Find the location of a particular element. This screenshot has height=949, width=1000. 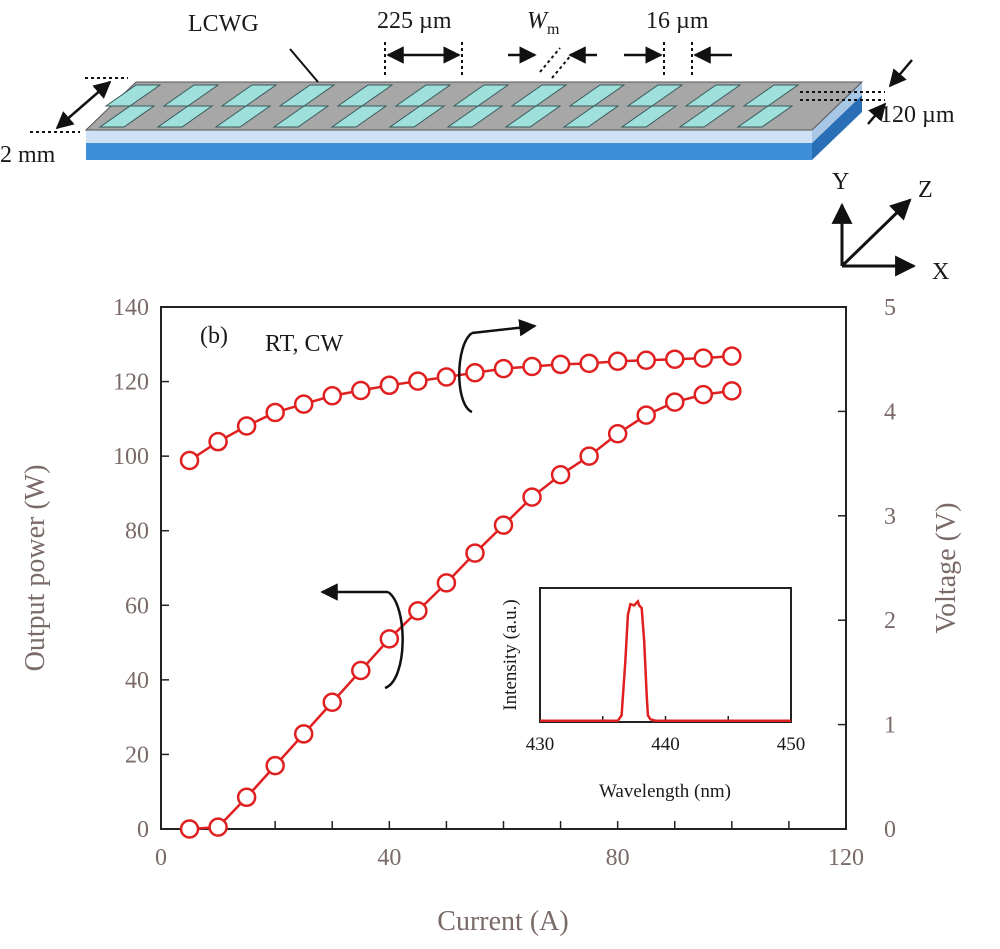

width-arrow-top is located at coordinates (900, 73).